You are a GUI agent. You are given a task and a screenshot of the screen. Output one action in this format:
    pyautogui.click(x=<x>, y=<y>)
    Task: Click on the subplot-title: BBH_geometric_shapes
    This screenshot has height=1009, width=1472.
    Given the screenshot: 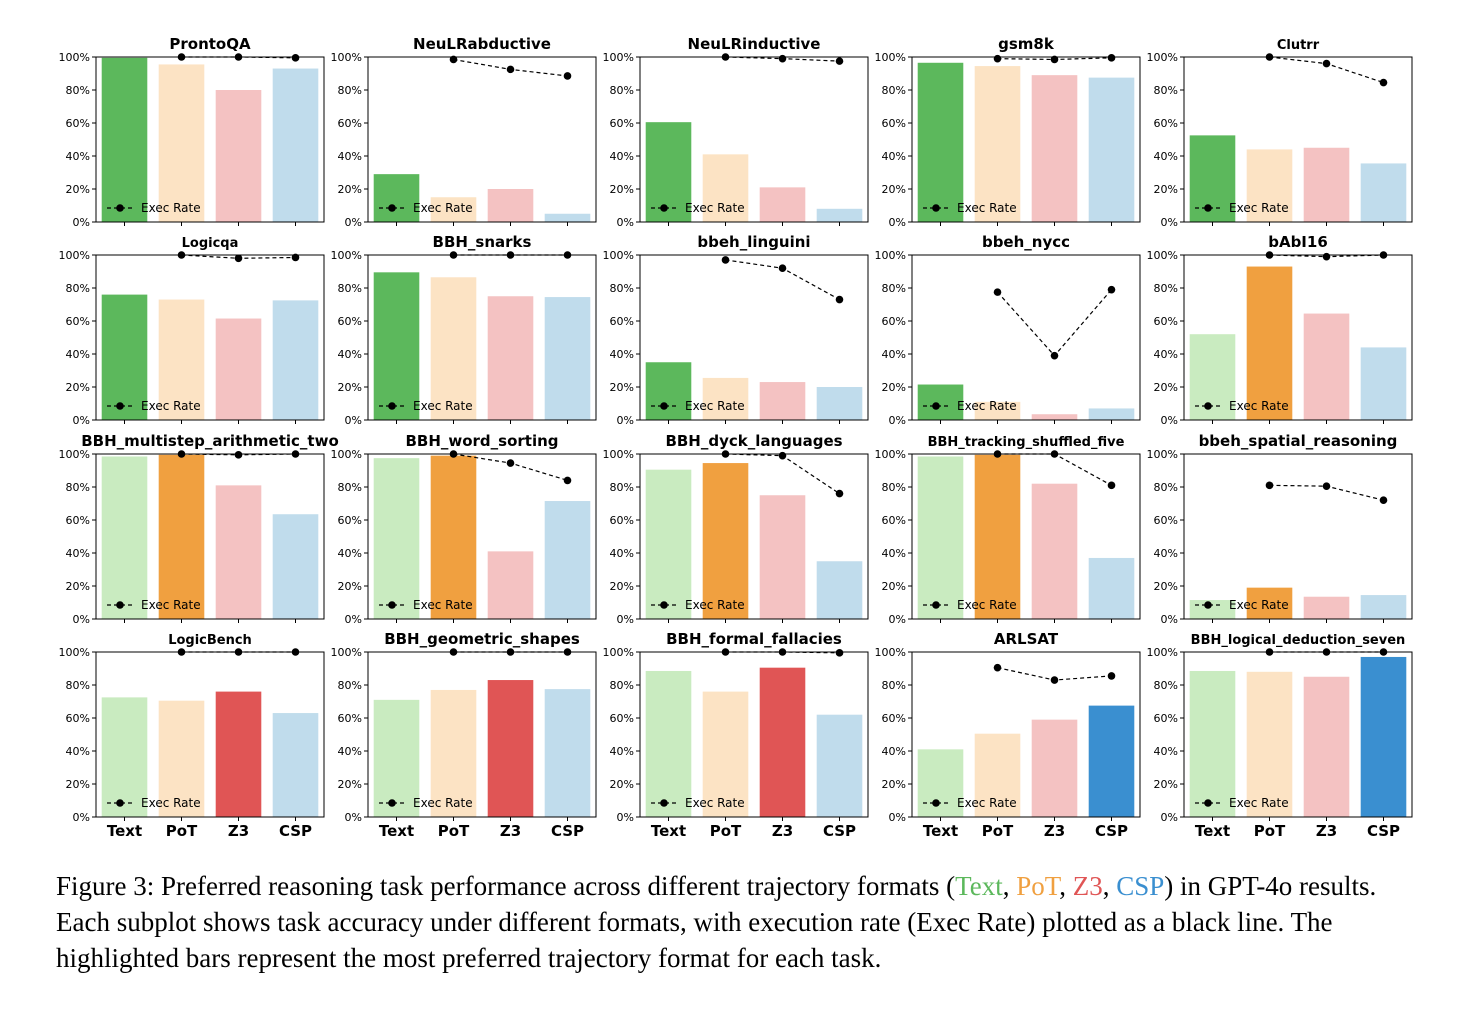 What is the action you would take?
    pyautogui.click(x=482, y=639)
    